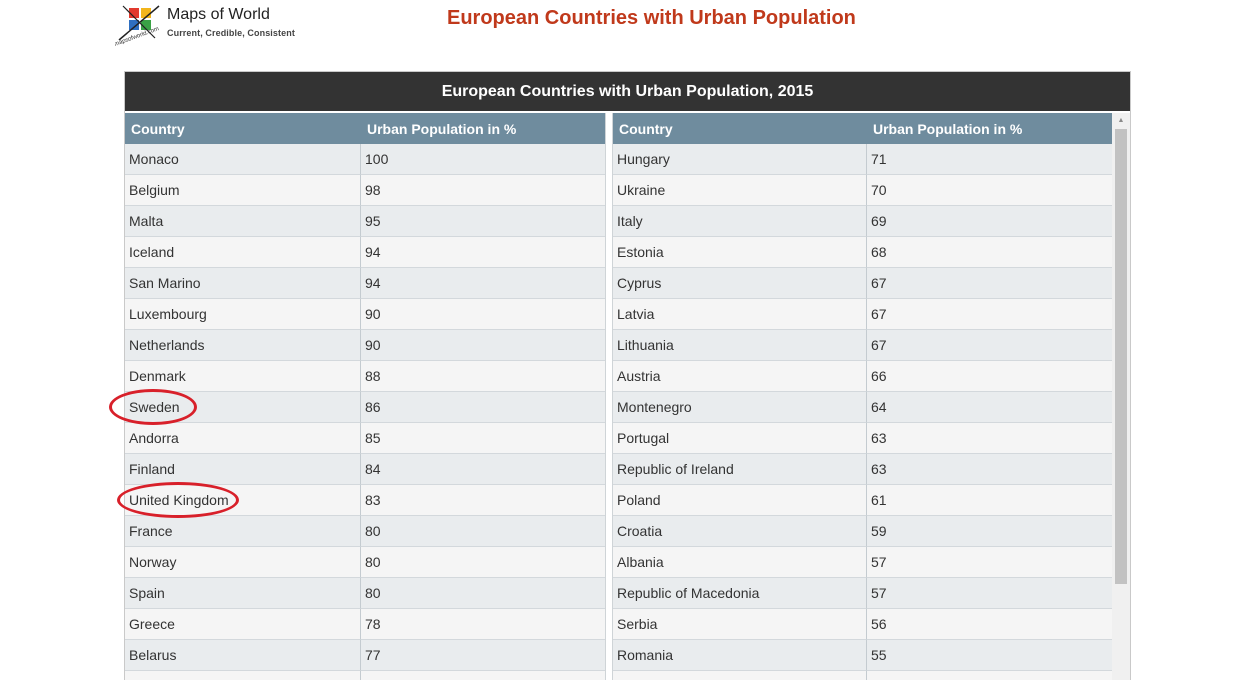  I want to click on table-row: Albania 57, so click(862, 562).